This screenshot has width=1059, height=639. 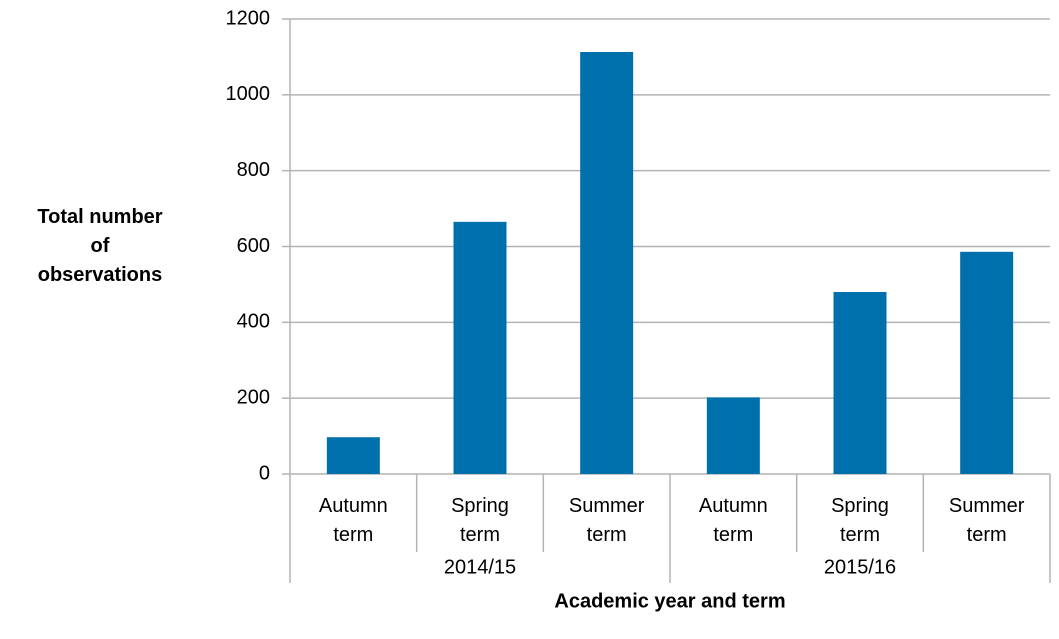 I want to click on y-tick-label: 800, so click(x=253, y=170).